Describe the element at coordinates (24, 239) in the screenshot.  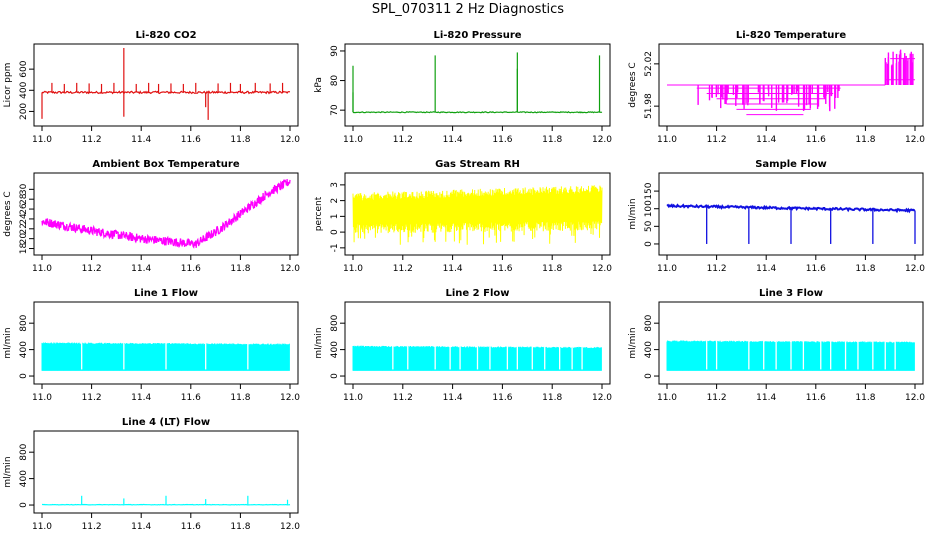
I see `y-tick-label: 20` at that location.